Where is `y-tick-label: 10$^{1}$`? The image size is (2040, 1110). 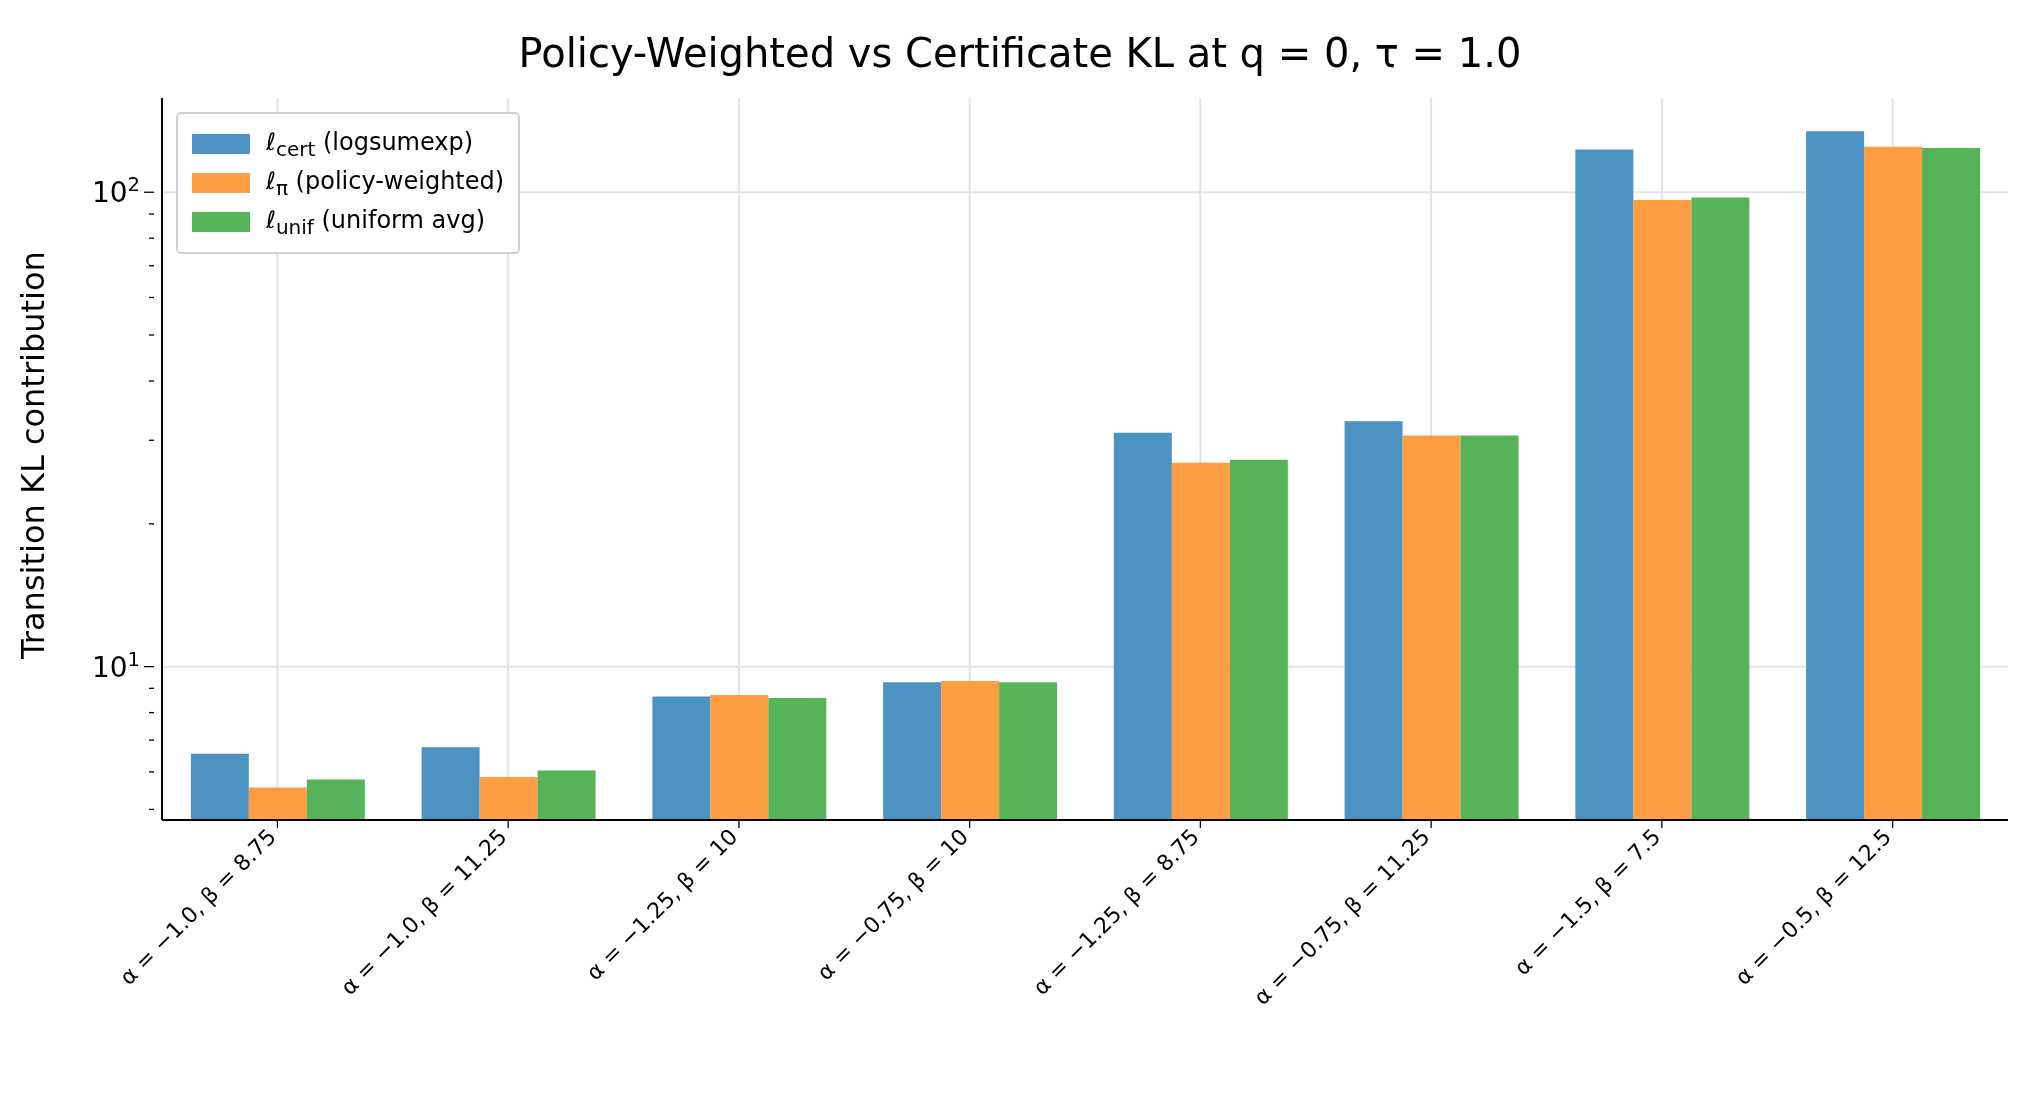 y-tick-label: 10$^{1}$ is located at coordinates (115, 665).